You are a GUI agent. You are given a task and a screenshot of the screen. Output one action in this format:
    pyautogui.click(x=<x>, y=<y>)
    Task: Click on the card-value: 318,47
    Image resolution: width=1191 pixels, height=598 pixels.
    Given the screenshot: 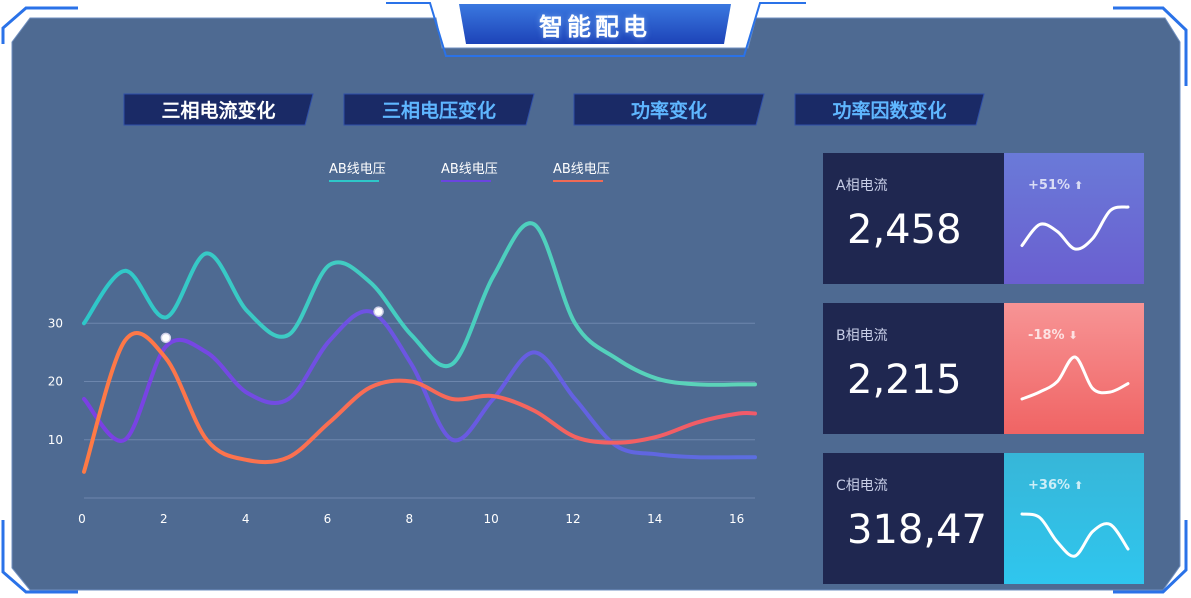 What is the action you would take?
    pyautogui.click(x=917, y=530)
    